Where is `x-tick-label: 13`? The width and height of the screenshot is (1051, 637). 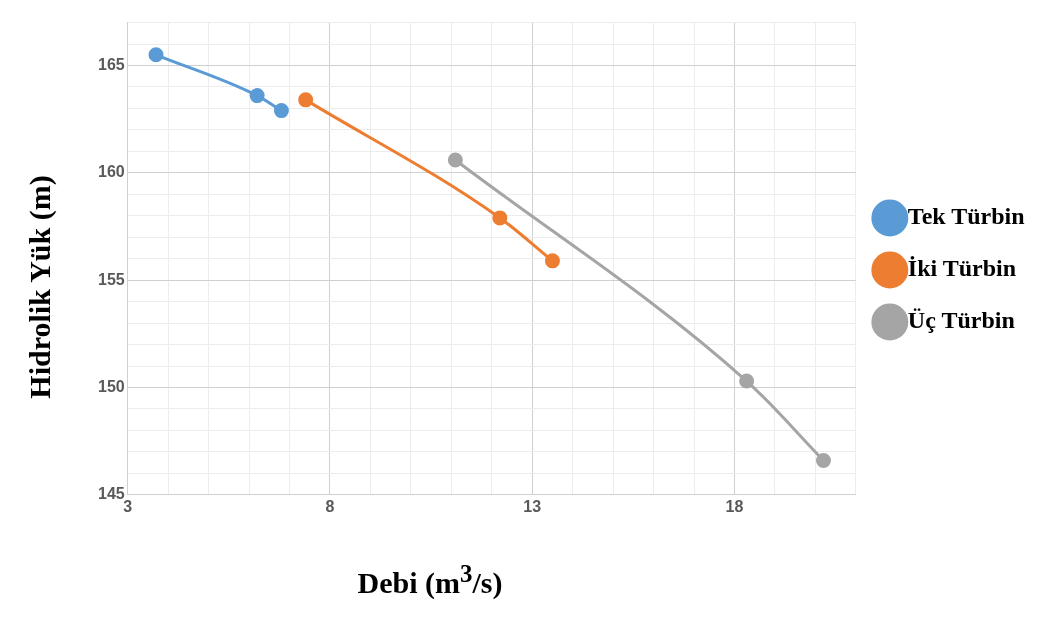
x-tick-label: 13 is located at coordinates (532, 506).